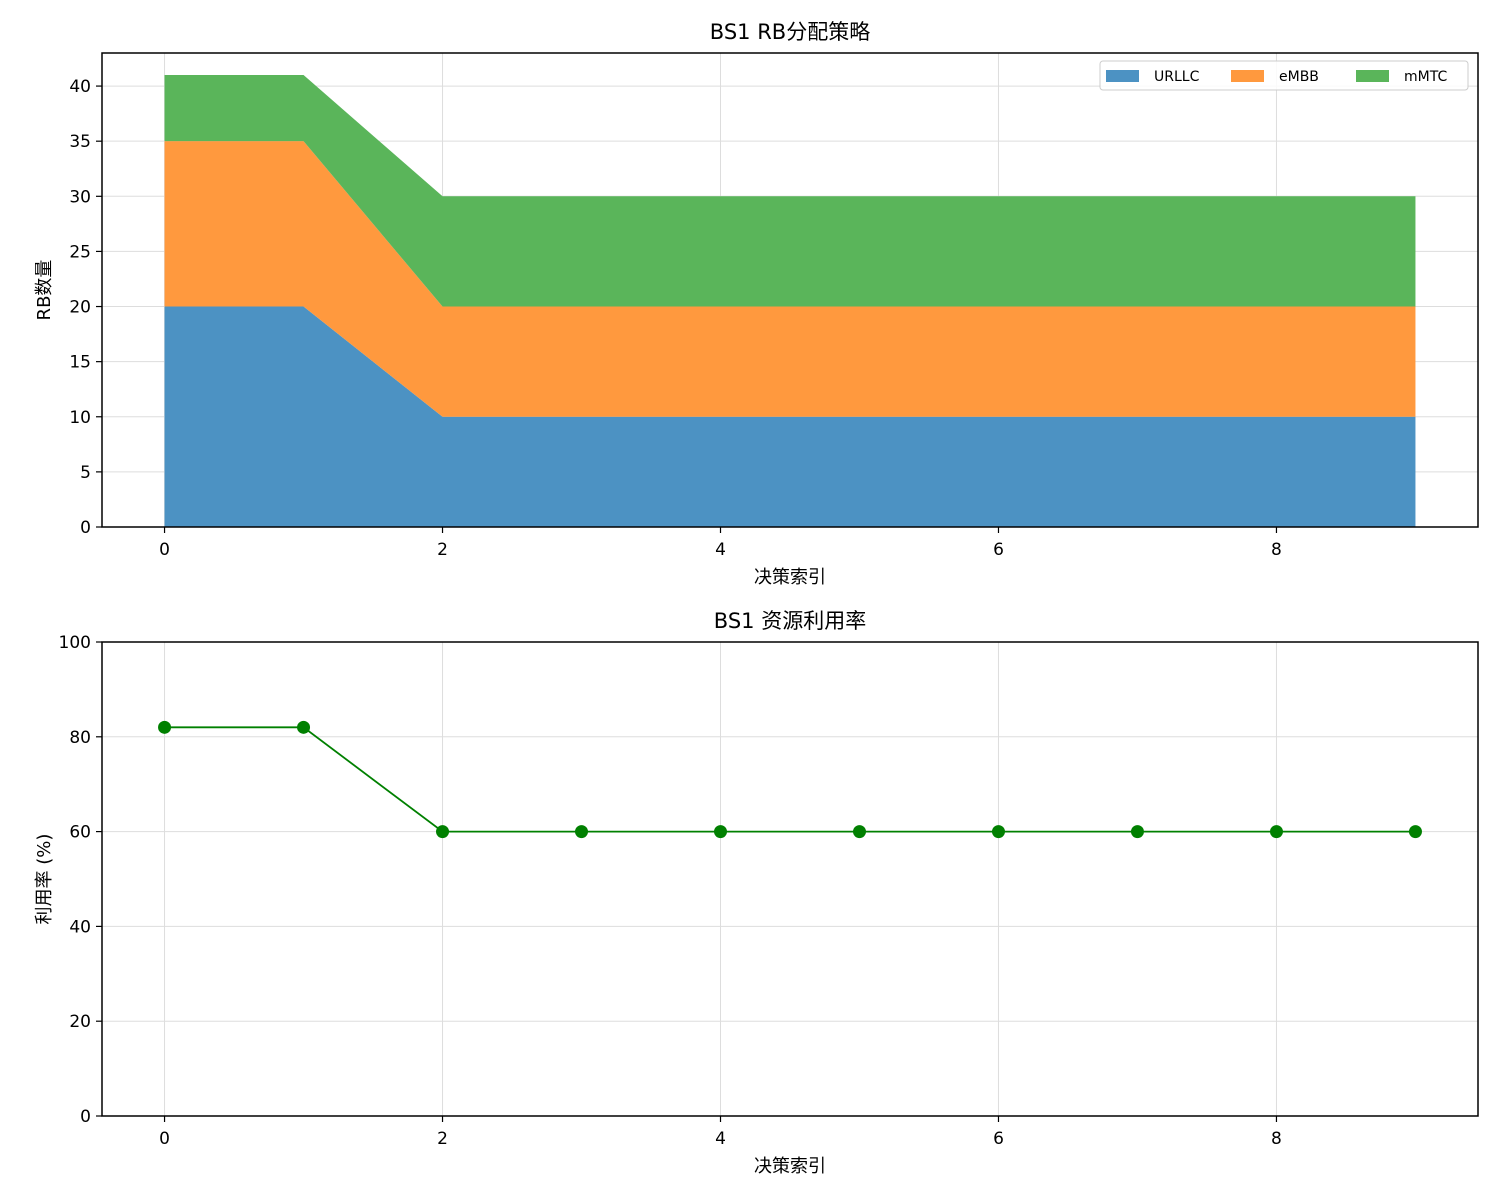 This screenshot has height=1204, width=1500. I want to click on chart2-y-axis-label: 利用率 (%), so click(44, 879).